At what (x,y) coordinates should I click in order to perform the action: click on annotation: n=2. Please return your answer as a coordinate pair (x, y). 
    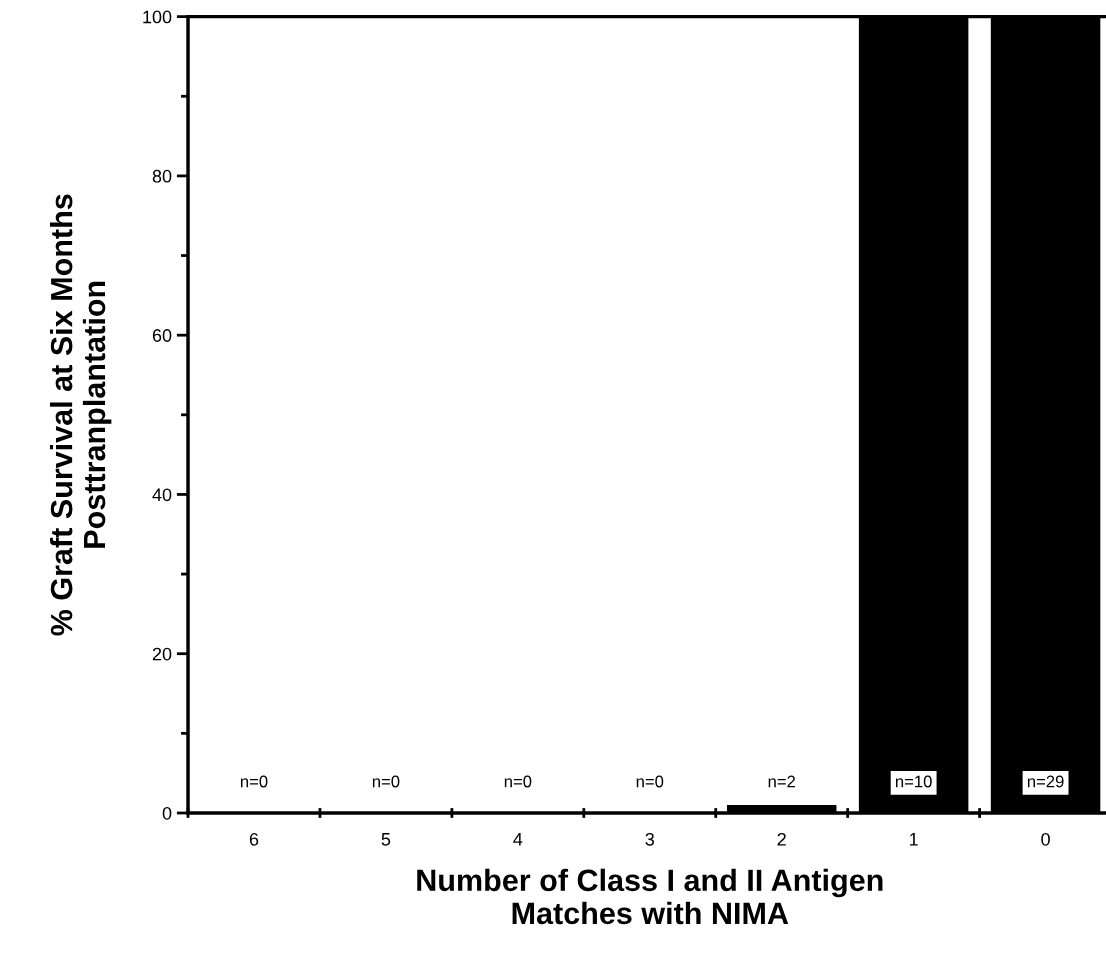
    Looking at the image, I should click on (781, 781).